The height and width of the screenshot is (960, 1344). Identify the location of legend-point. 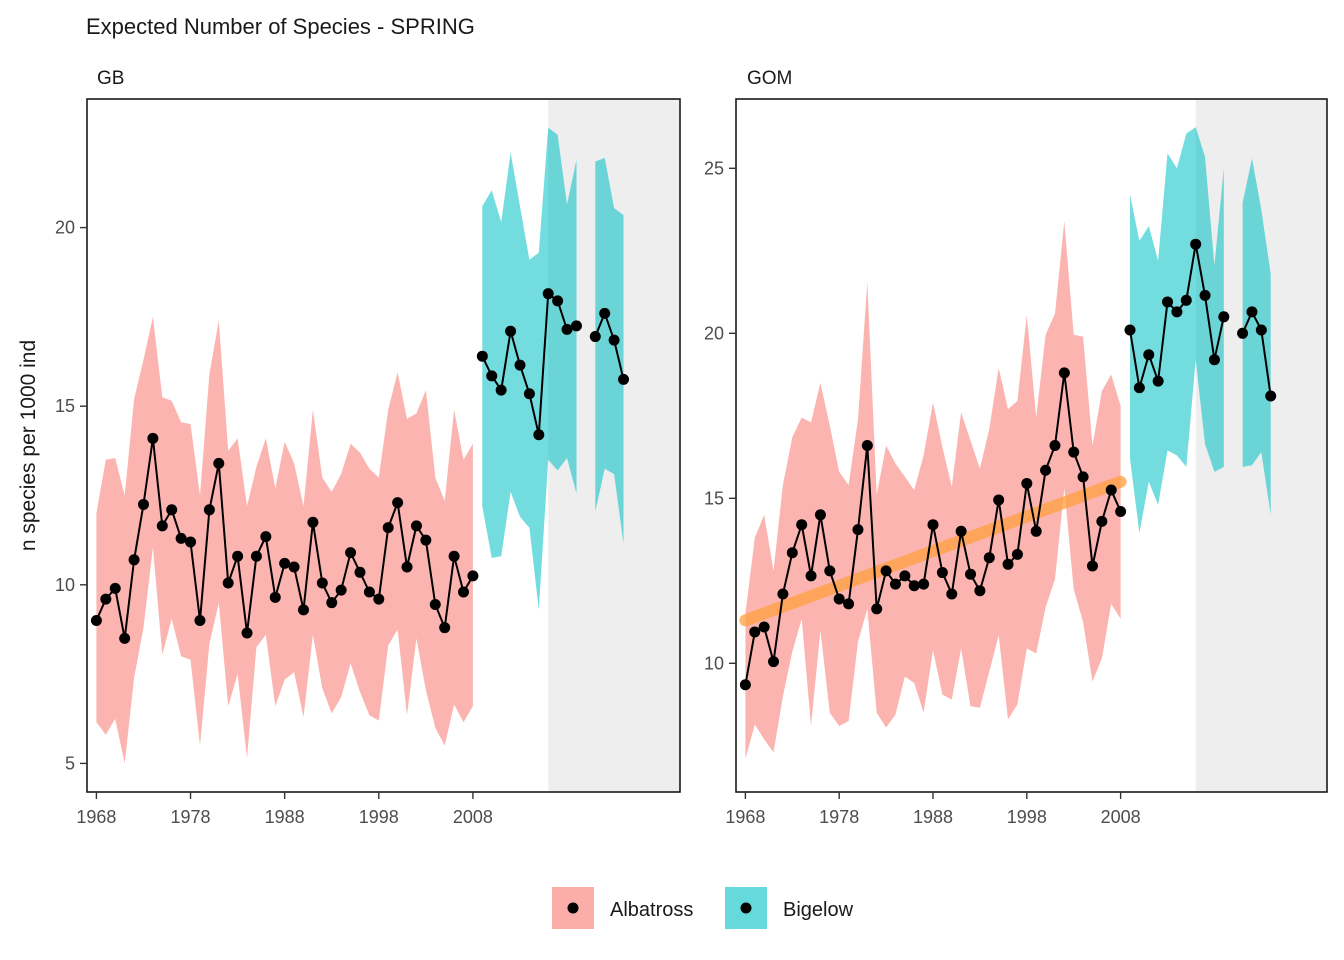
(746, 908).